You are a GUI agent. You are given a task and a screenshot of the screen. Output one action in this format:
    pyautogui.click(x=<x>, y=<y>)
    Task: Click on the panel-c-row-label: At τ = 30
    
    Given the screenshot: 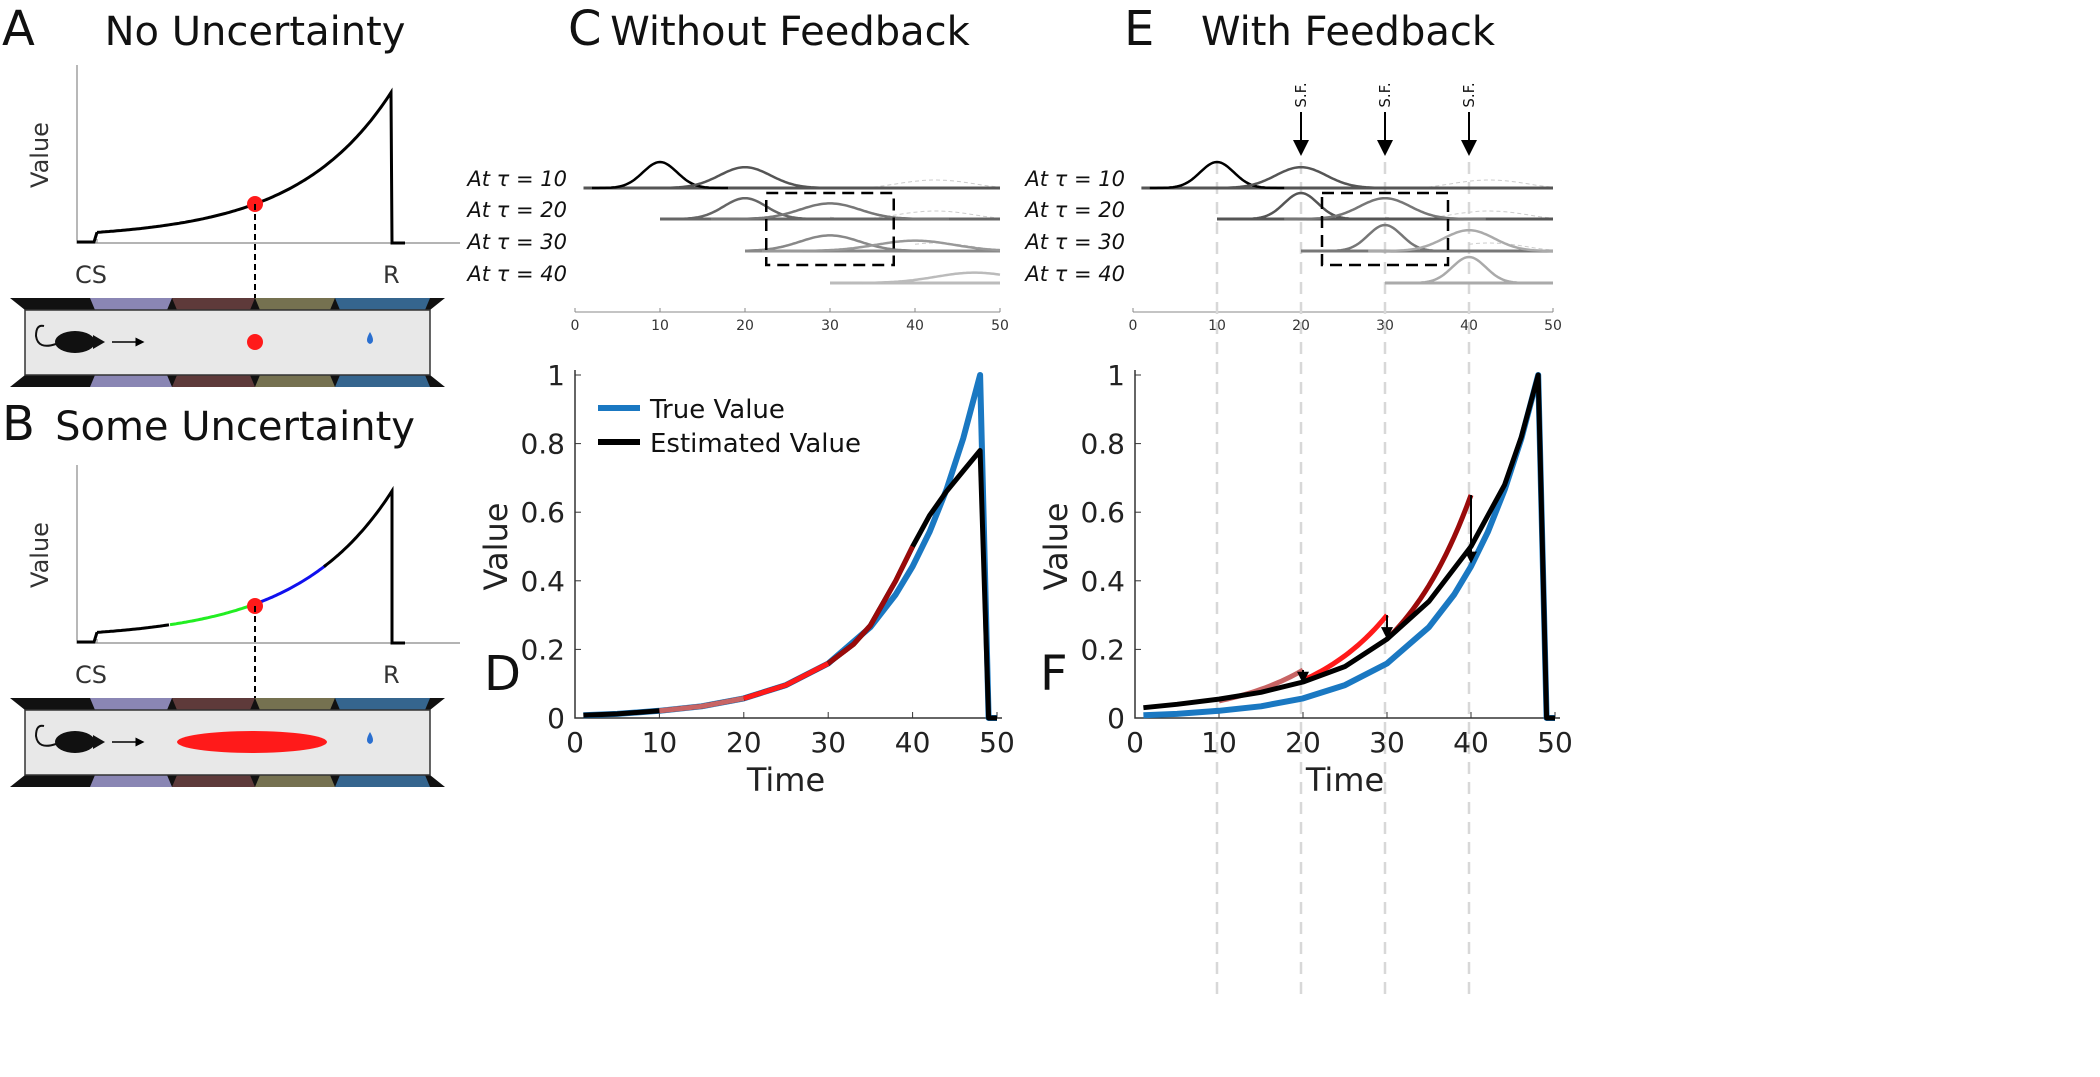 What is the action you would take?
    pyautogui.click(x=516, y=242)
    